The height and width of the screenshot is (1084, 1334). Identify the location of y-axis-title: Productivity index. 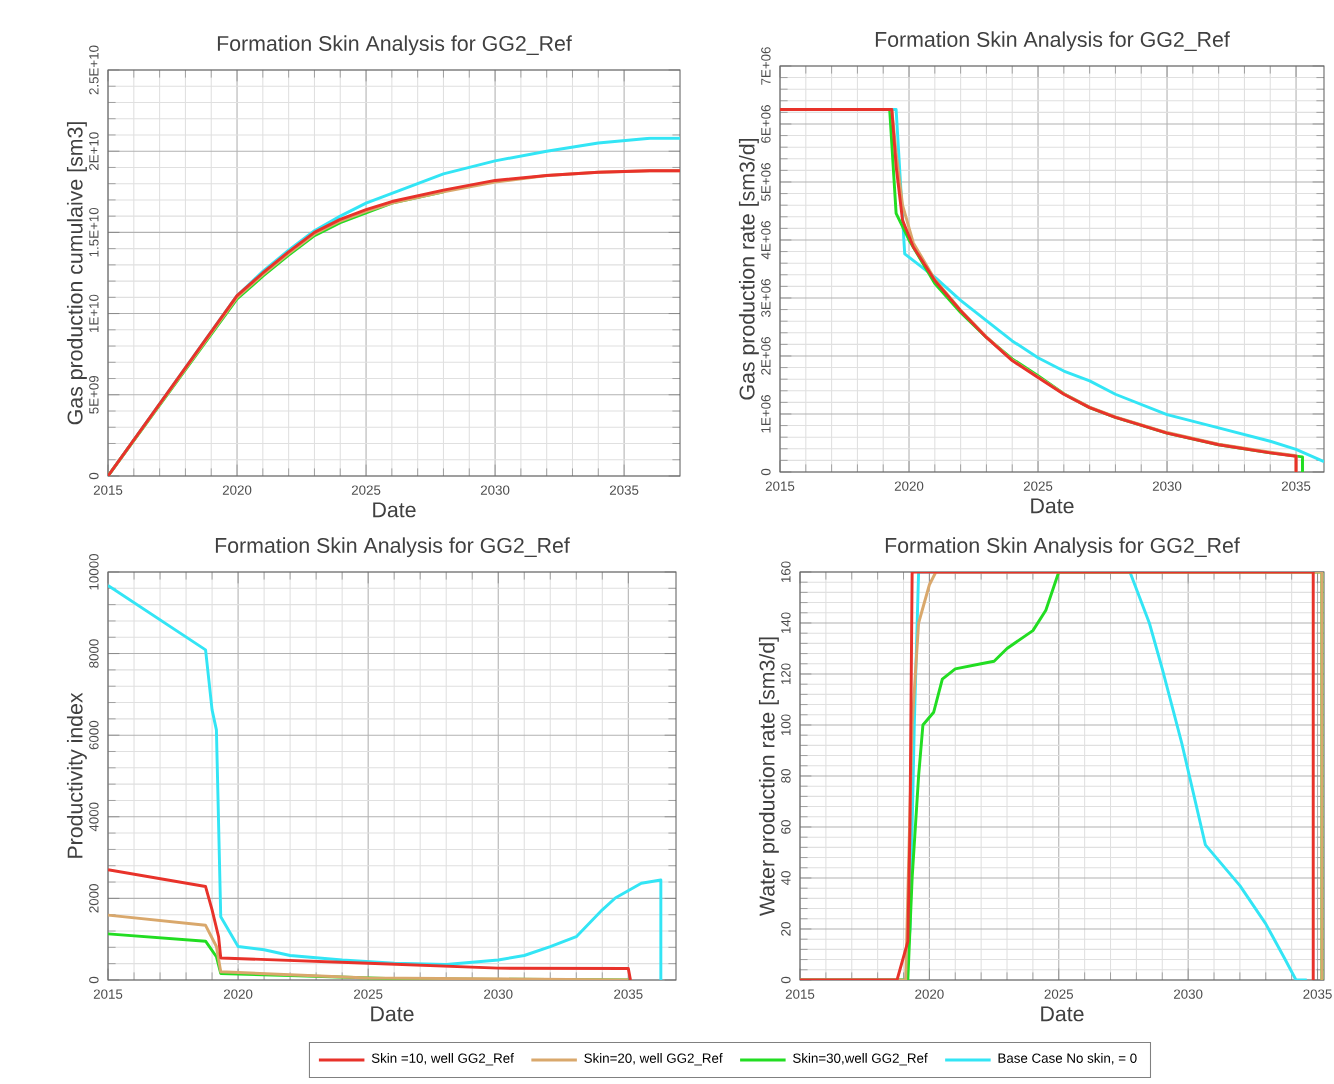
(76, 775).